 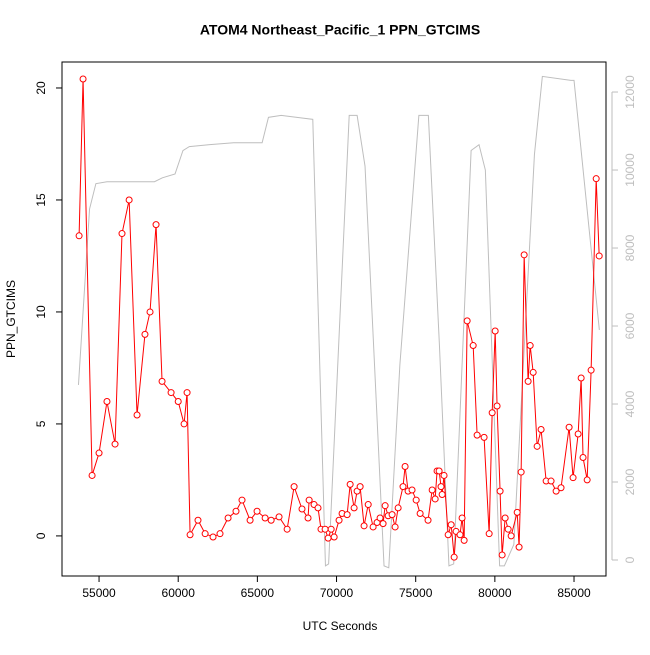 What do you see at coordinates (340, 30) in the screenshot?
I see `chart-title: ATOM4 Northeast_Pacific_1 PPN_GTCIMS` at bounding box center [340, 30].